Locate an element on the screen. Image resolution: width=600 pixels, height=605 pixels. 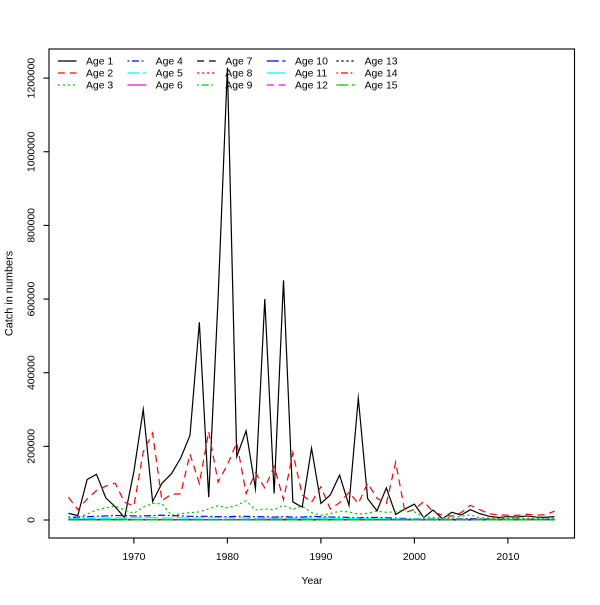
svg-text: Age 15 is located at coordinates (381, 86).